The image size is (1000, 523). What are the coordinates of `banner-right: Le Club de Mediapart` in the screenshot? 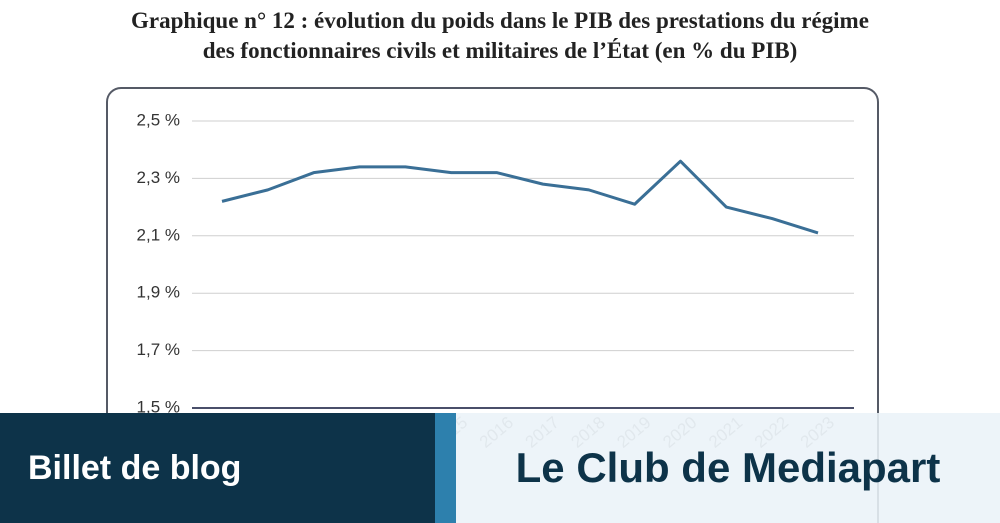 It's located at (728, 468).